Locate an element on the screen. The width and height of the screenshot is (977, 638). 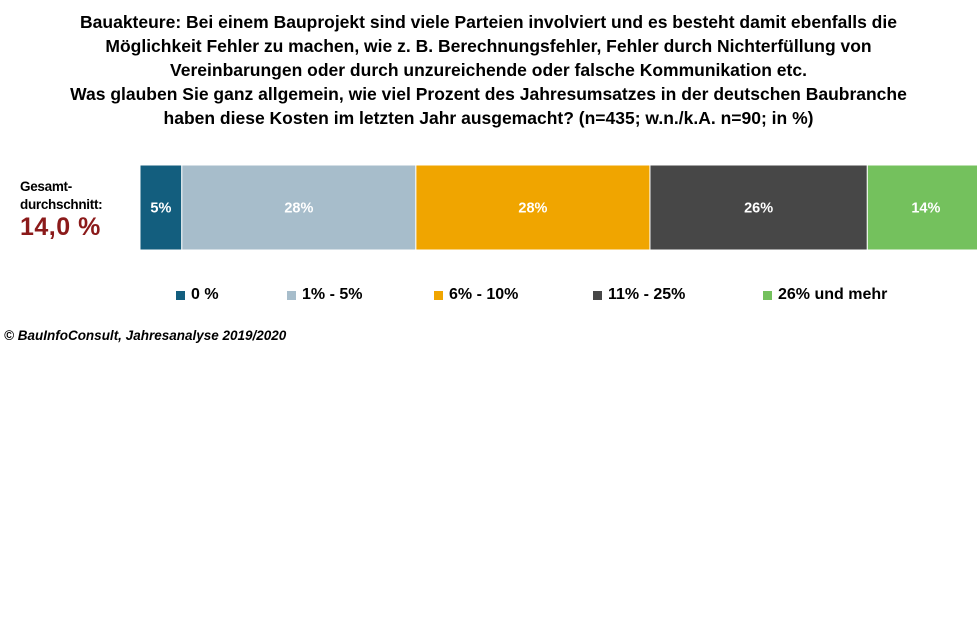
legend-label: 11% - 25% is located at coordinates (647, 294).